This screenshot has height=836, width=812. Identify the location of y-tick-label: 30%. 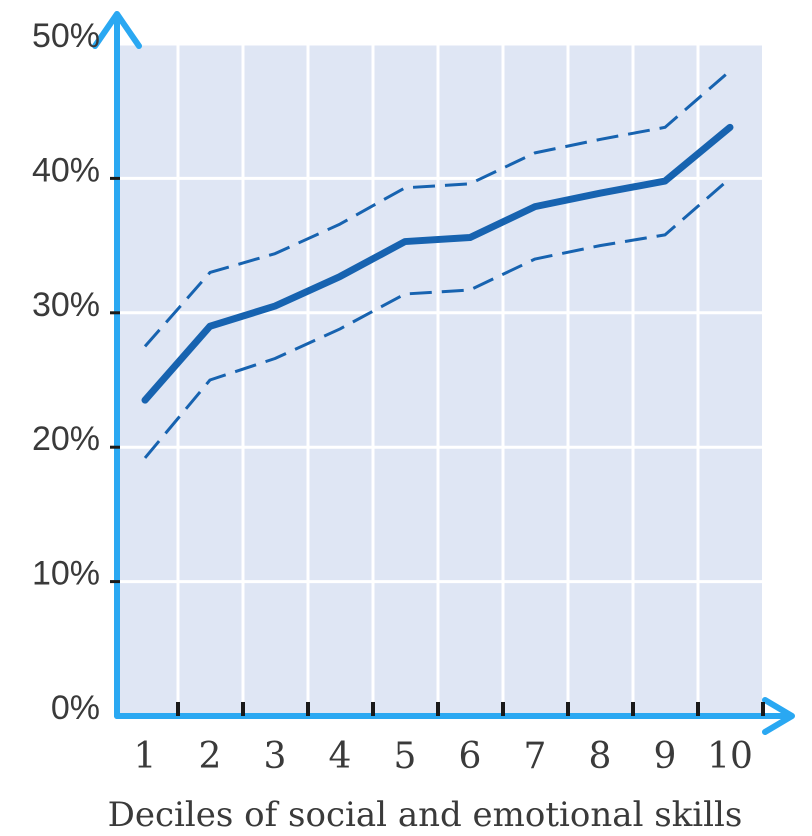
(66, 305).